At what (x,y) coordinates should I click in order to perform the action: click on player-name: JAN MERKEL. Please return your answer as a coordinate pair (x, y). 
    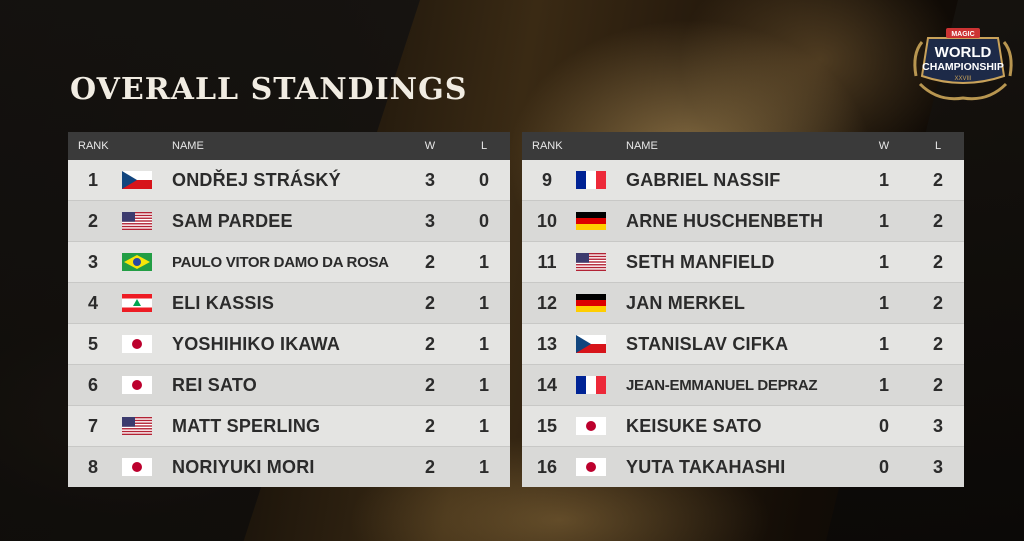
    Looking at the image, I should click on (686, 302).